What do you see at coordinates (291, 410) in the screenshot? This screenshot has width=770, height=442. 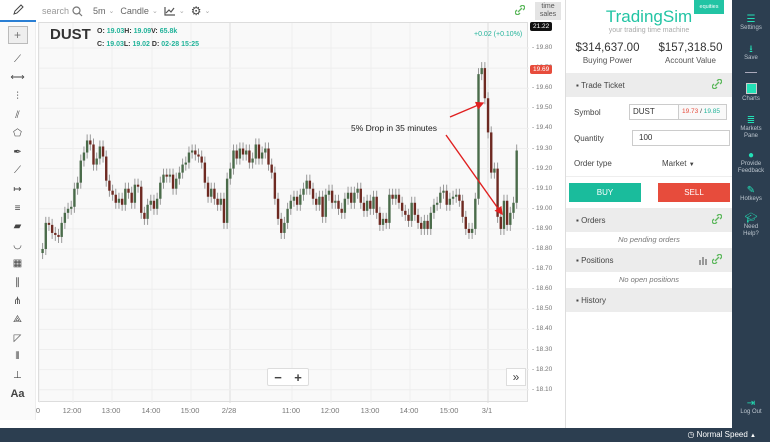 I see `x-tick: 11:00` at bounding box center [291, 410].